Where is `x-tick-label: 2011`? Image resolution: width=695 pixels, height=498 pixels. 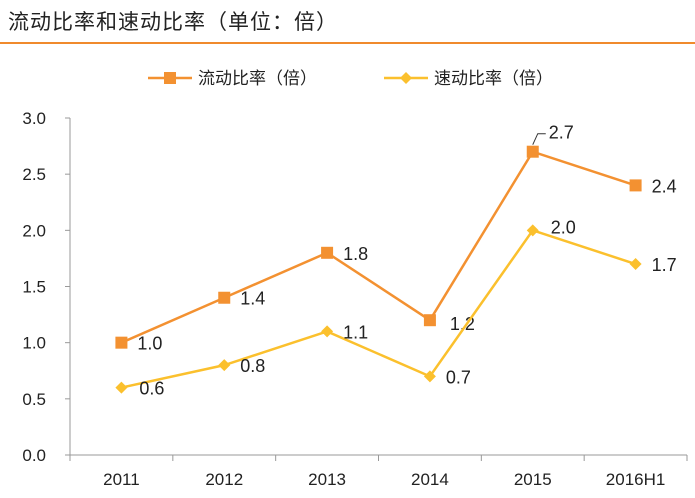
x-tick-label: 2011 is located at coordinates (121, 479).